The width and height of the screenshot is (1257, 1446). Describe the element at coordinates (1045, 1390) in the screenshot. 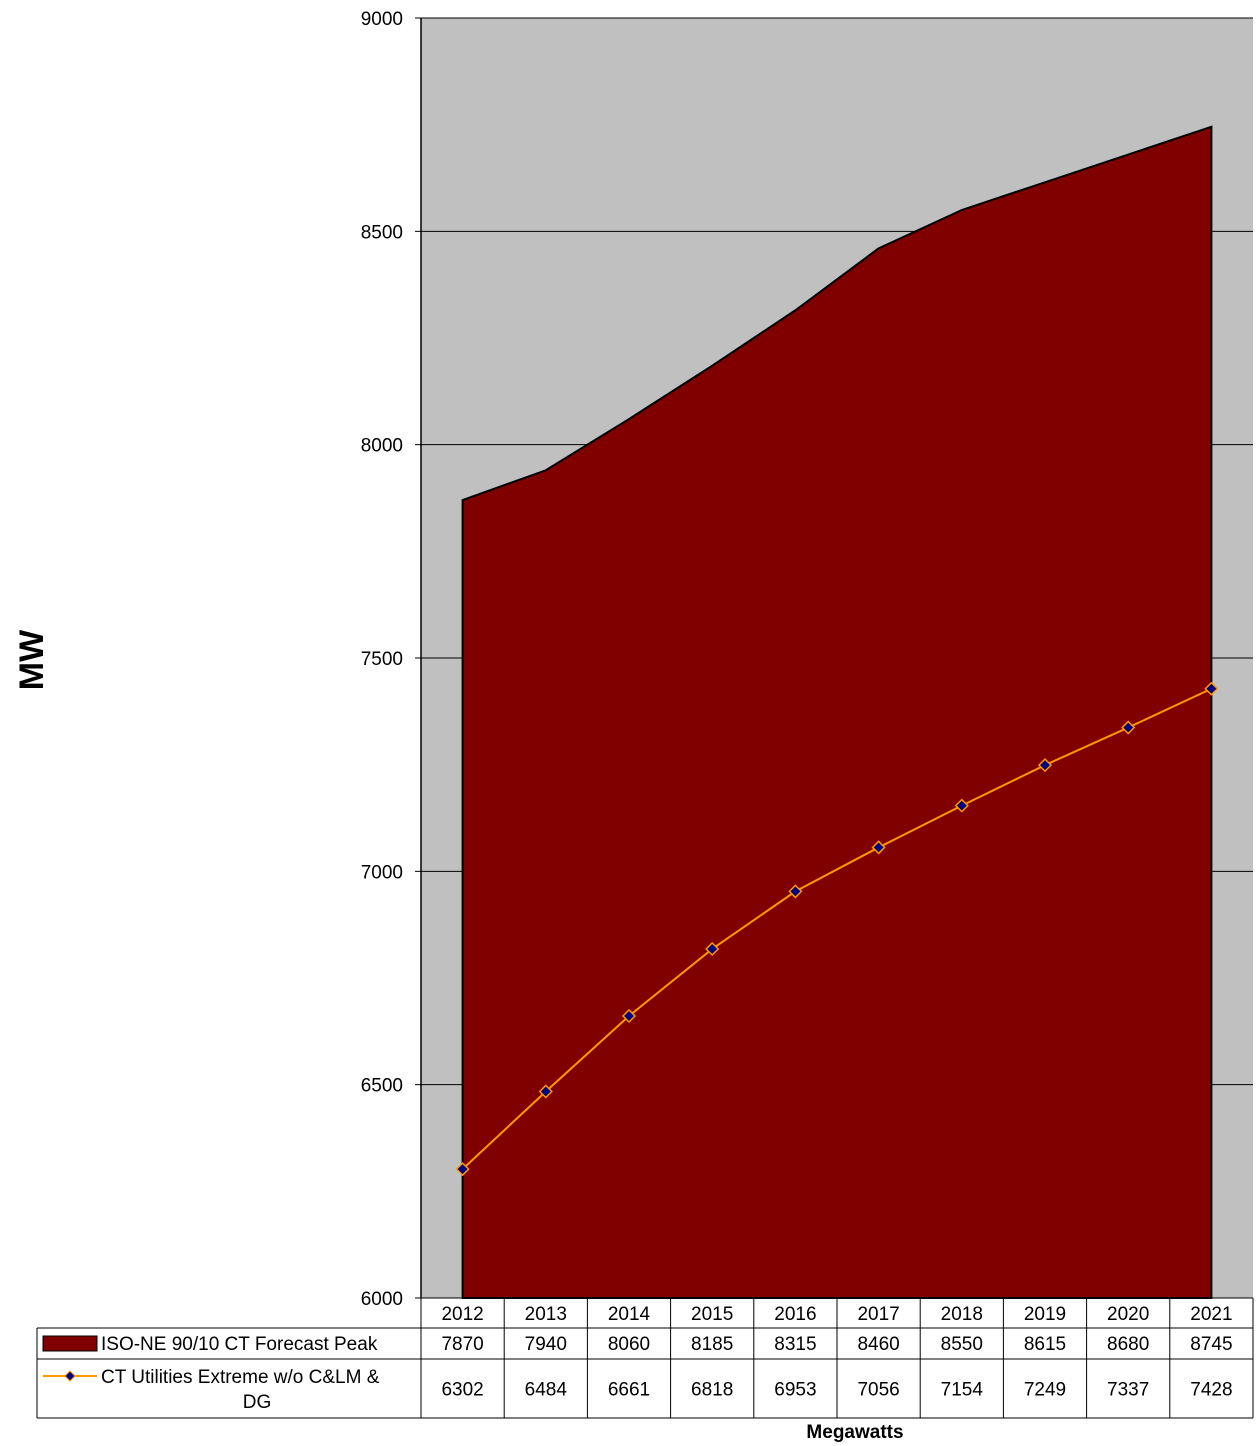

I see `table-value-ct-utilities: 7249` at that location.